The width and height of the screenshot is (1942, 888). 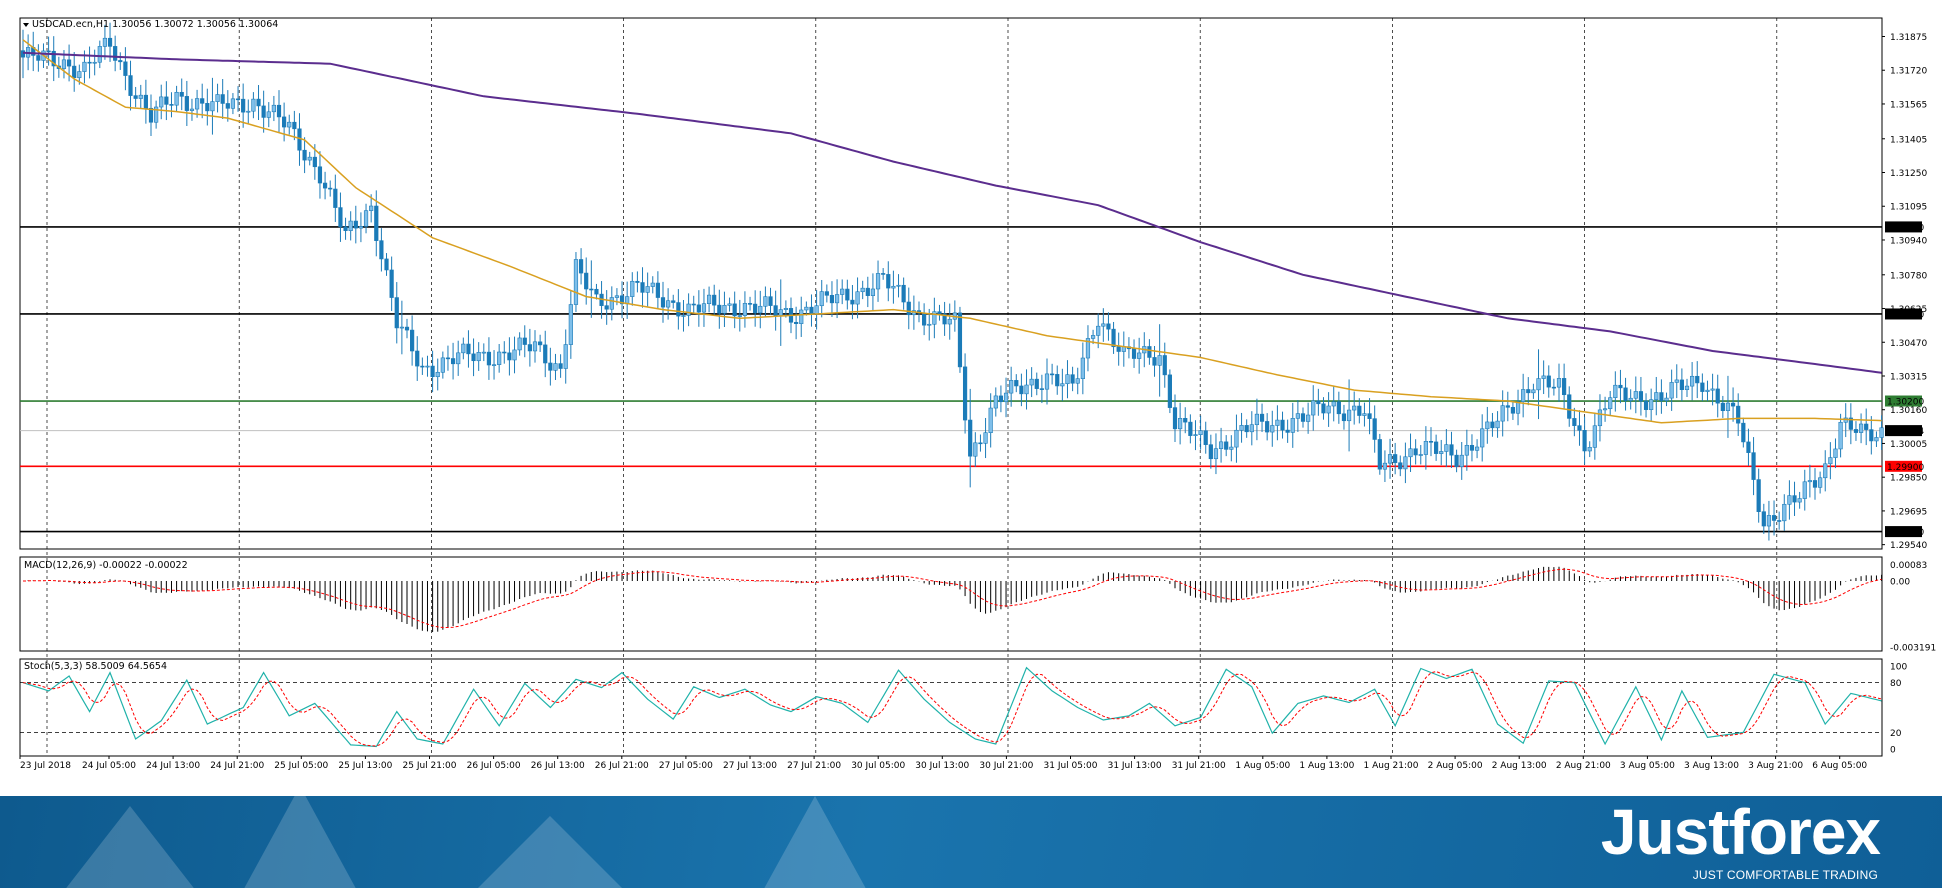 I want to click on price-axis-label: 1.30160, so click(x=1908, y=411).